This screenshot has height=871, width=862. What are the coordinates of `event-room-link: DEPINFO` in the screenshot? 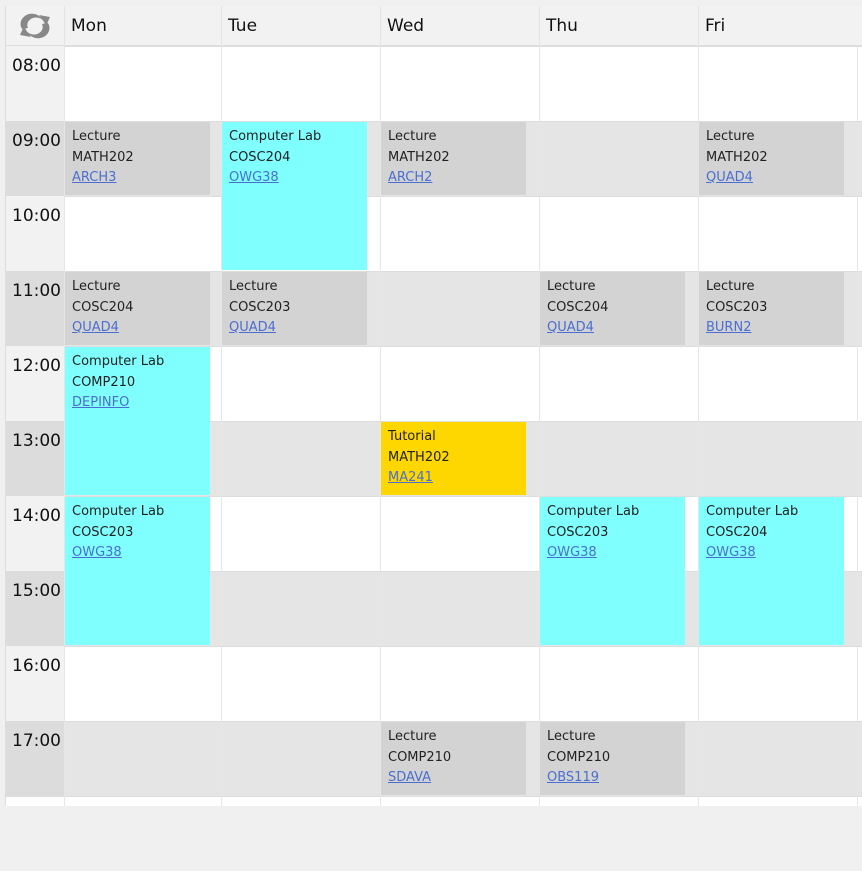 It's located at (101, 402).